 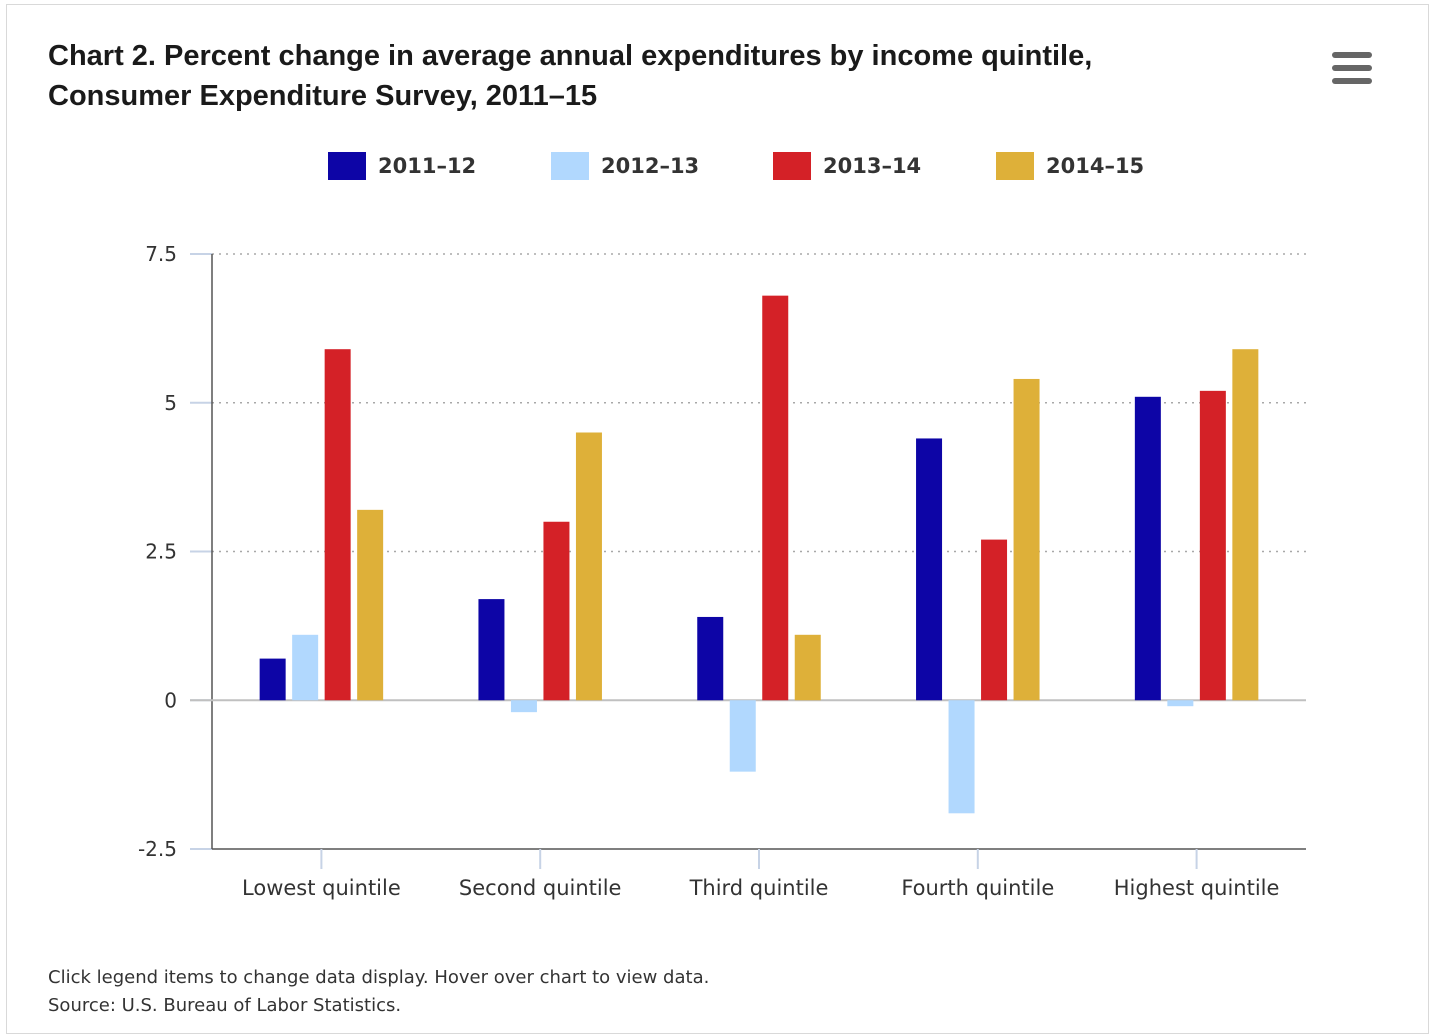 What do you see at coordinates (1026, 539) in the screenshot?
I see `bar-2014–15-fourth-quintile` at bounding box center [1026, 539].